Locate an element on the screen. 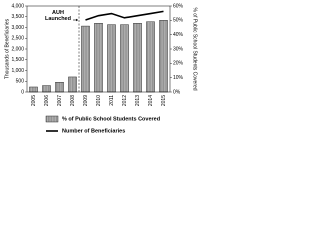  y2-tick-label: 0% is located at coordinates (177, 92).